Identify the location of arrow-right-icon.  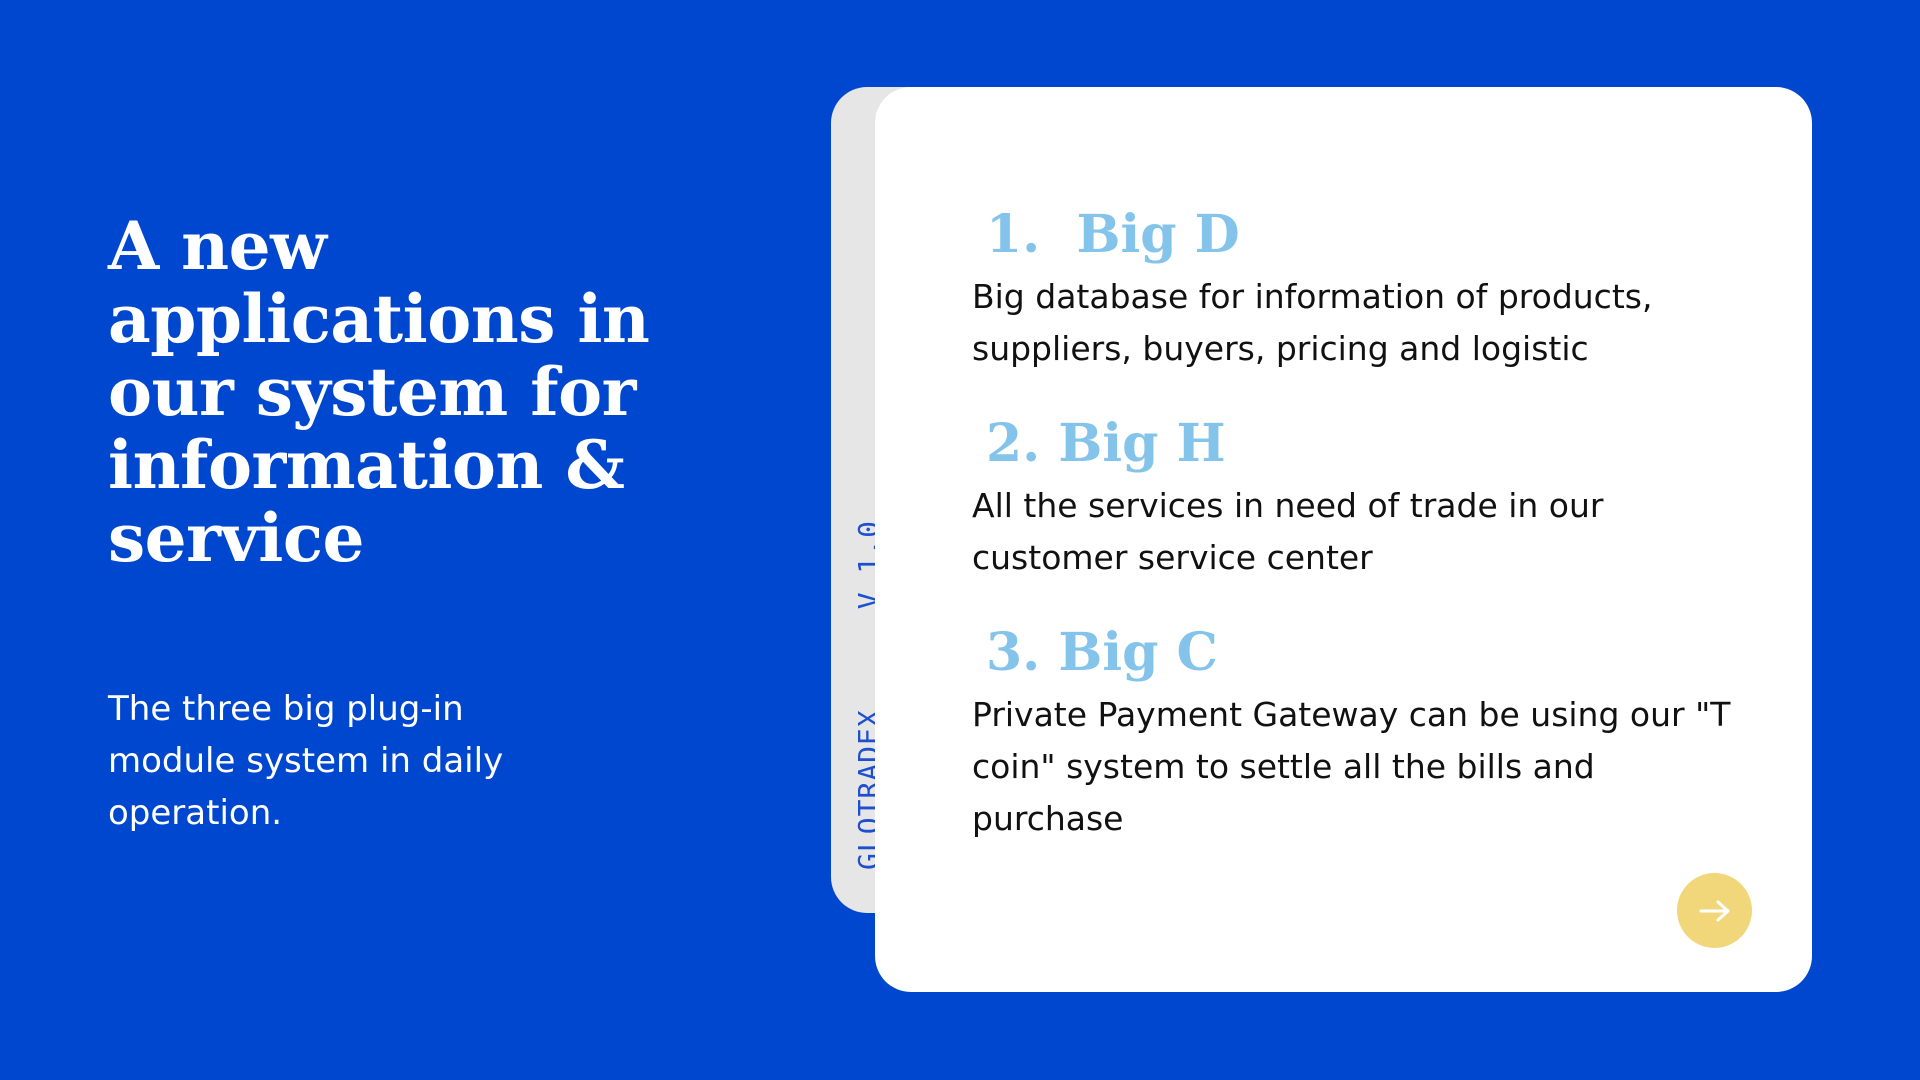
(1715, 911).